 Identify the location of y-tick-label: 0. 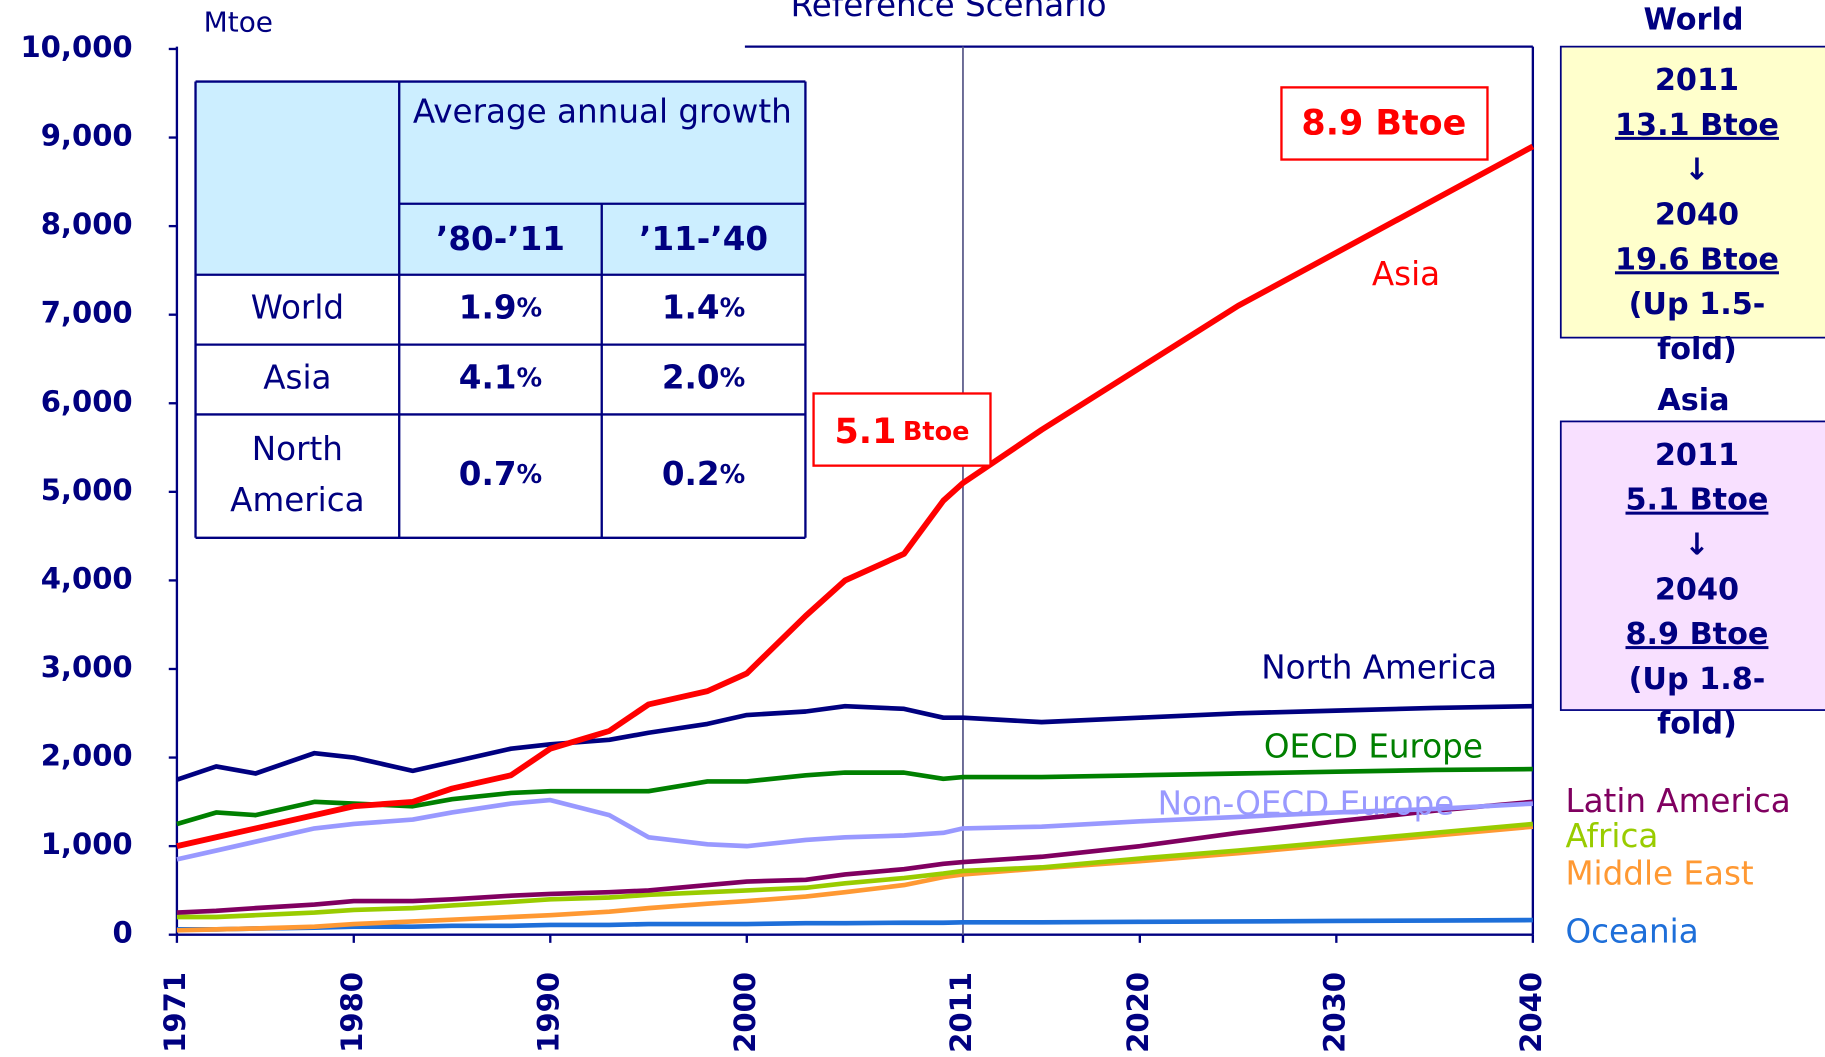
(122, 933).